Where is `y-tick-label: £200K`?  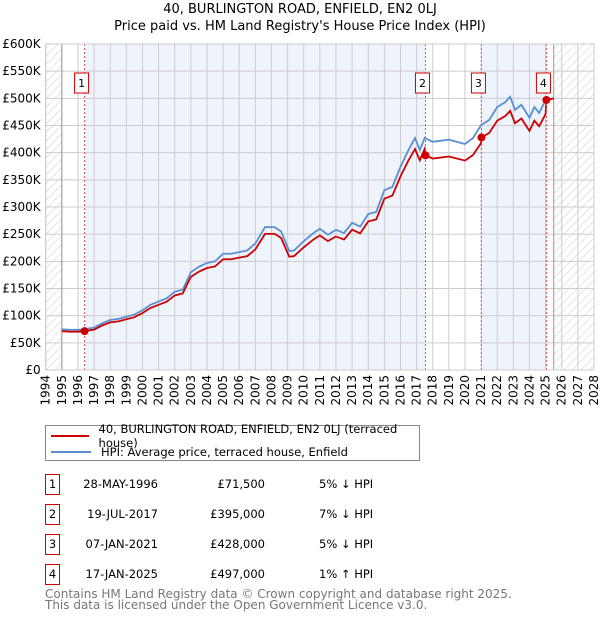 y-tick-label: £200K is located at coordinates (22, 261).